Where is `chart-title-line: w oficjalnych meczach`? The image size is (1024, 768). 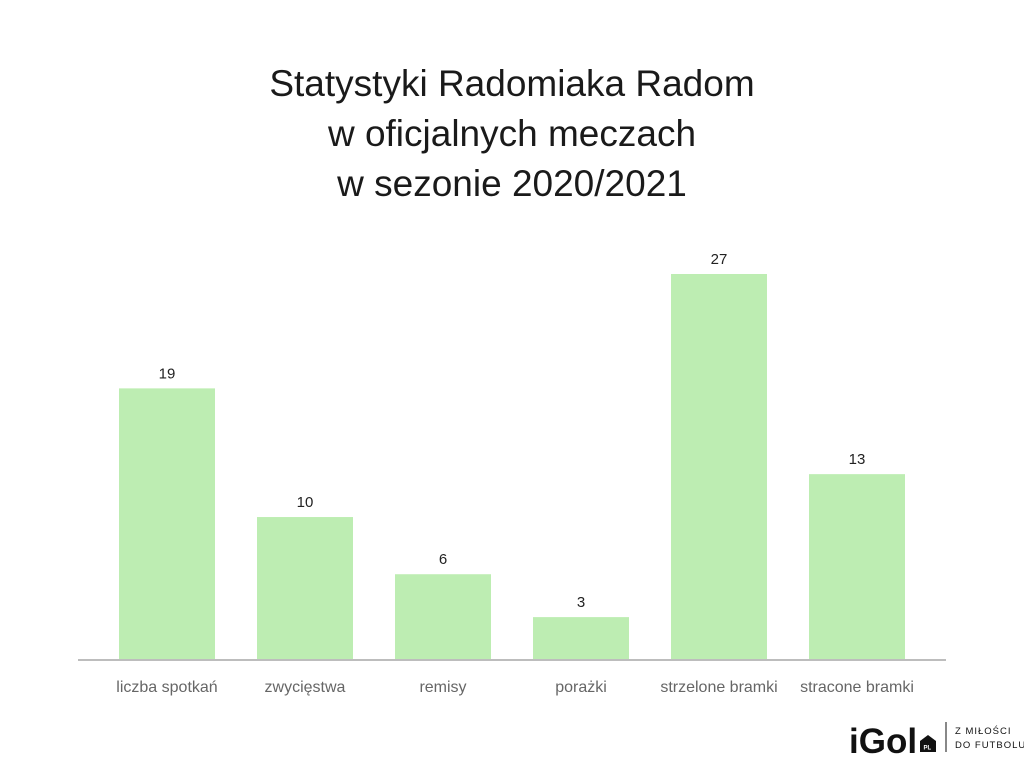 chart-title-line: w oficjalnych meczach is located at coordinates (511, 133).